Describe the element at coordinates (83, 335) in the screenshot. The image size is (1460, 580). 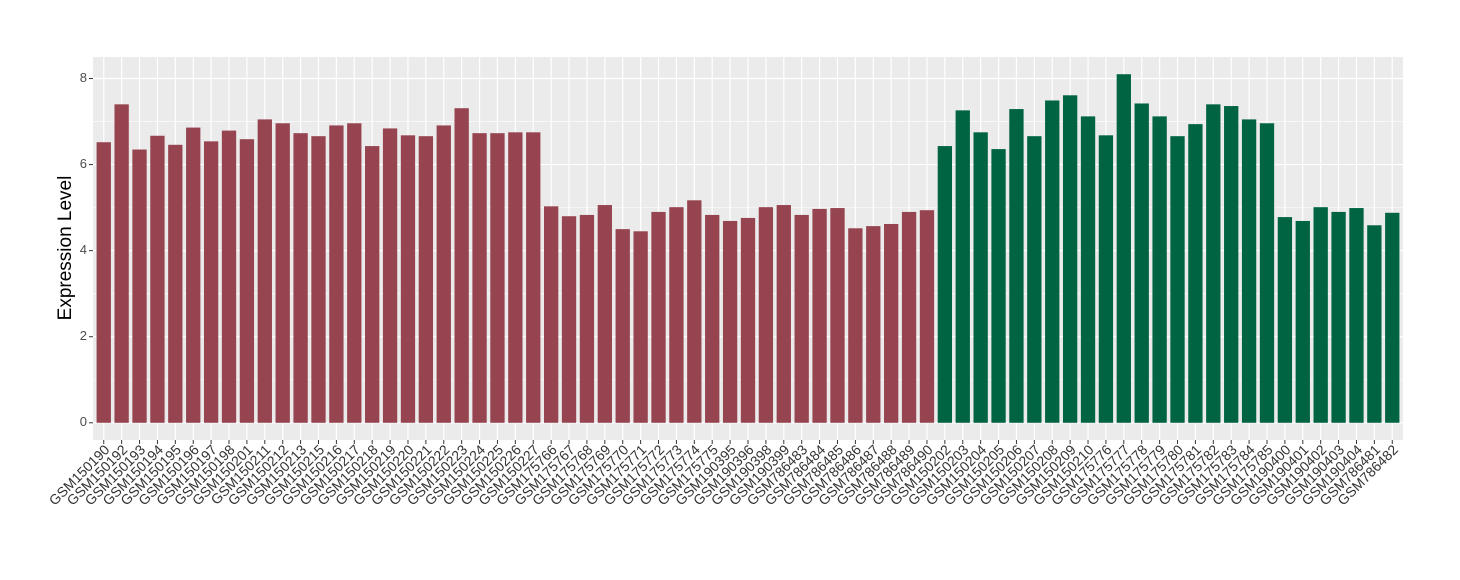
I see `y-tick-label: 2` at that location.